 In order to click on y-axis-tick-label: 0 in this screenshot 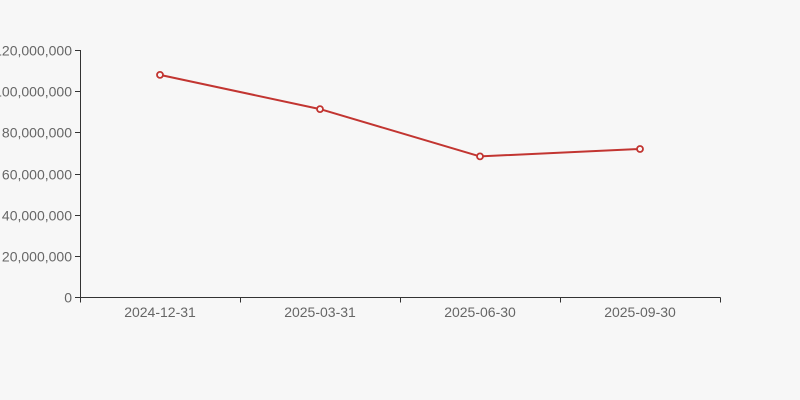, I will do `click(68, 298)`.